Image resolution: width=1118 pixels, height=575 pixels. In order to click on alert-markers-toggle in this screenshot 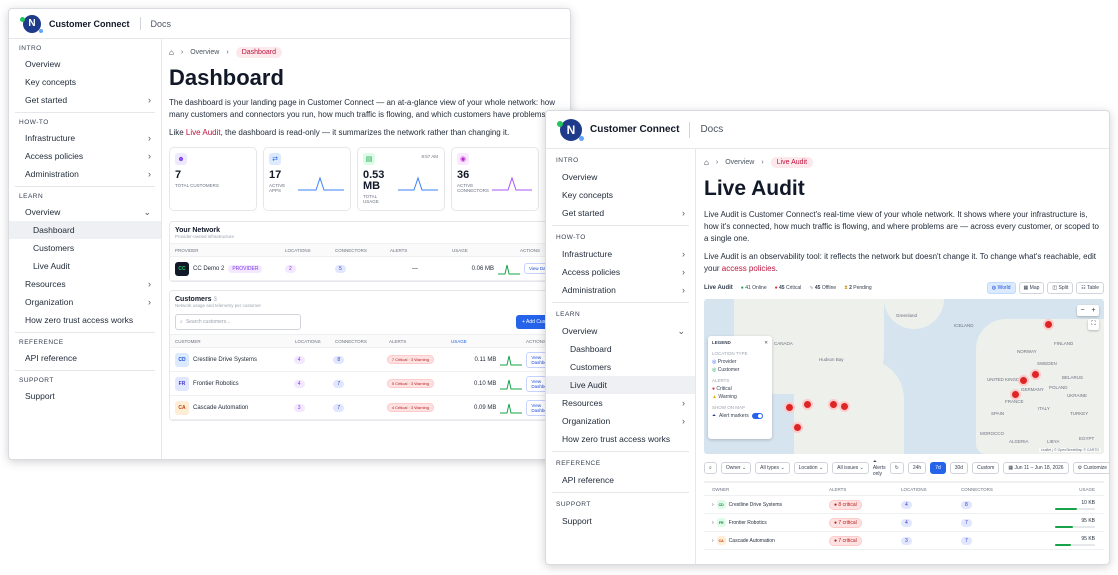, I will do `click(757, 416)`.